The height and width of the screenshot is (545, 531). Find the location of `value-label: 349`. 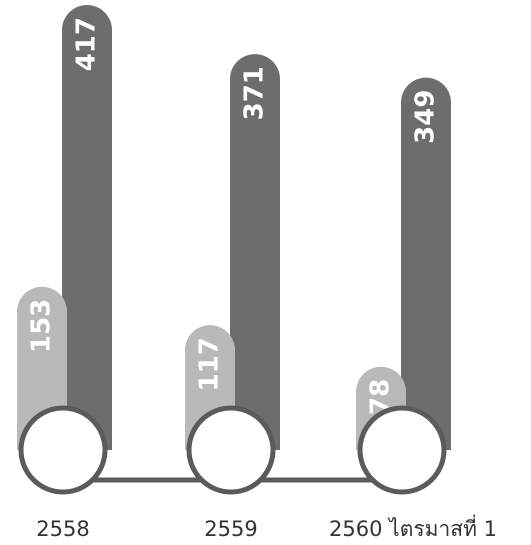

value-label: 349 is located at coordinates (426, 117).